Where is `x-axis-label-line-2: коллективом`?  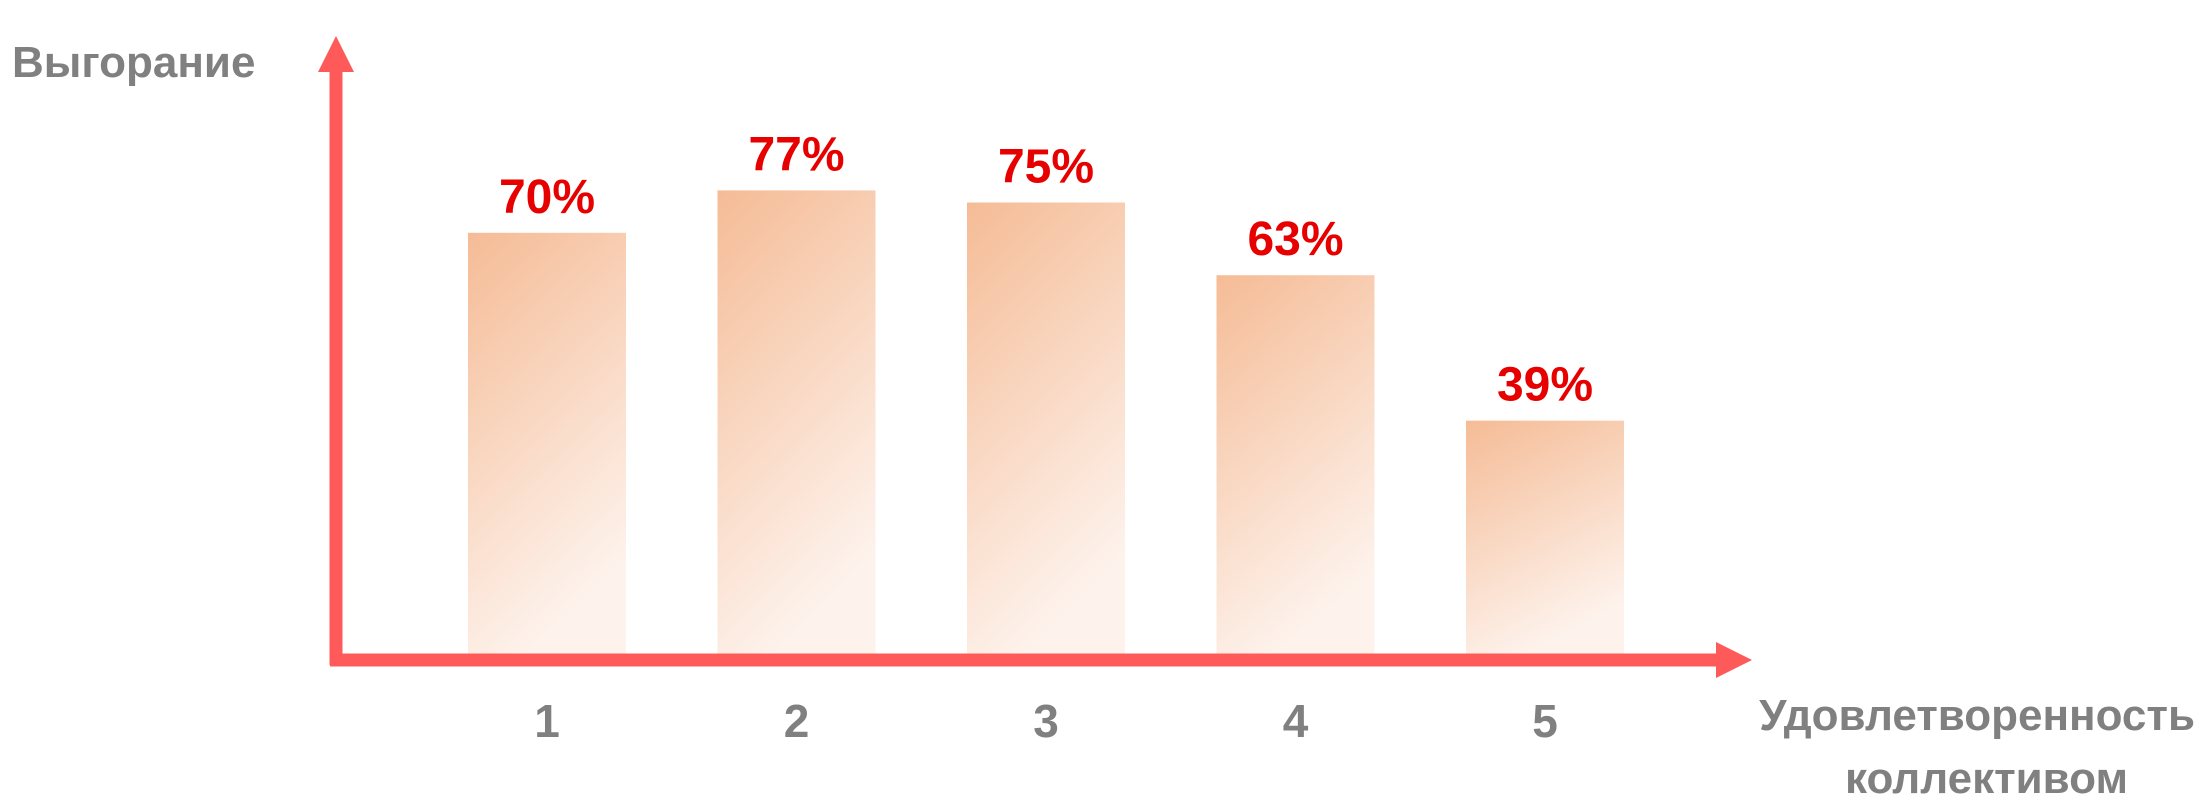 x-axis-label-line-2: коллективом is located at coordinates (1986, 774).